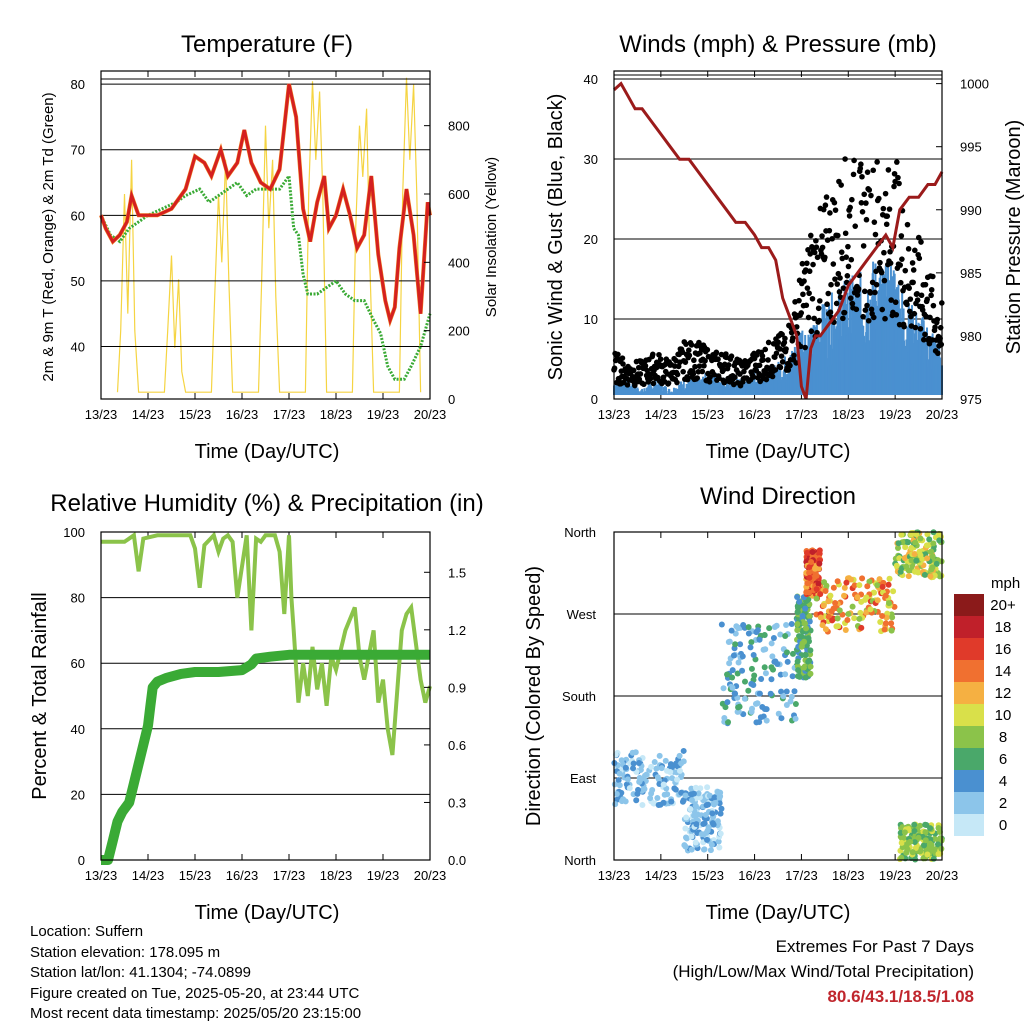 The height and width of the screenshot is (1025, 1024). What do you see at coordinates (40, 696) in the screenshot?
I see `humidity-ylabel-left: Percent & Total Rainfall` at bounding box center [40, 696].